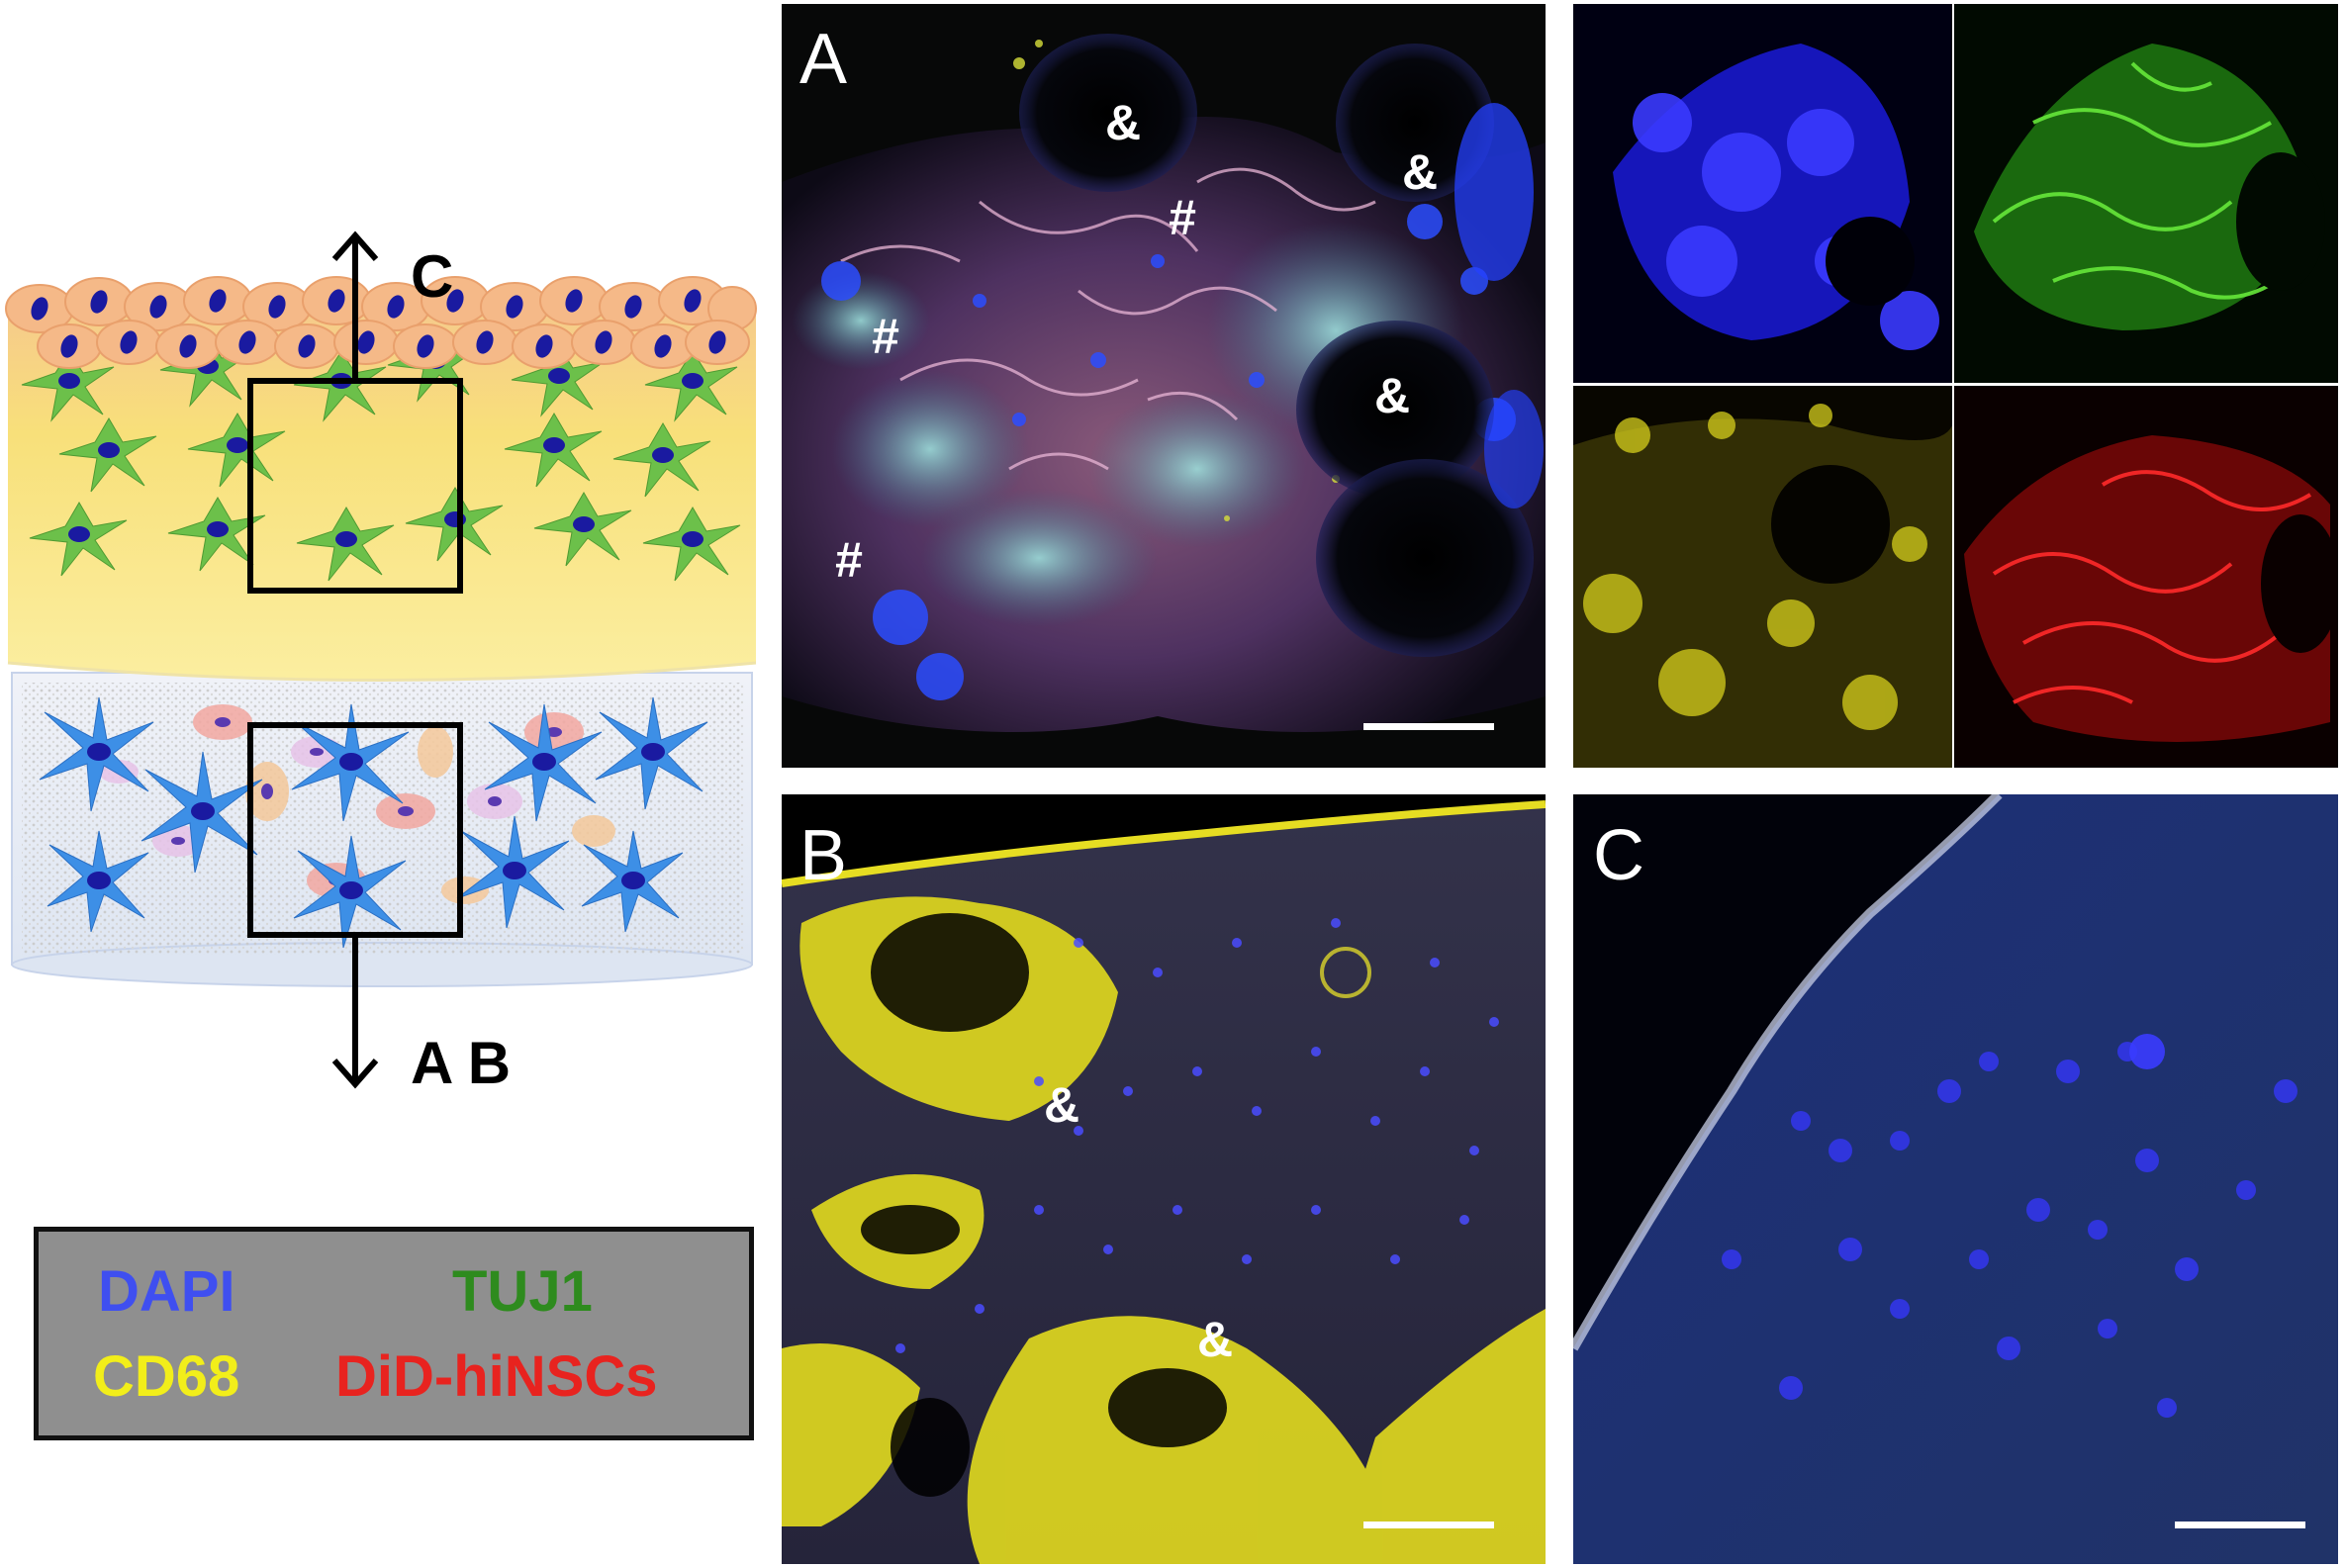  I want to click on legend-did-hinscs: DiD-hiNSCs, so click(496, 1376).